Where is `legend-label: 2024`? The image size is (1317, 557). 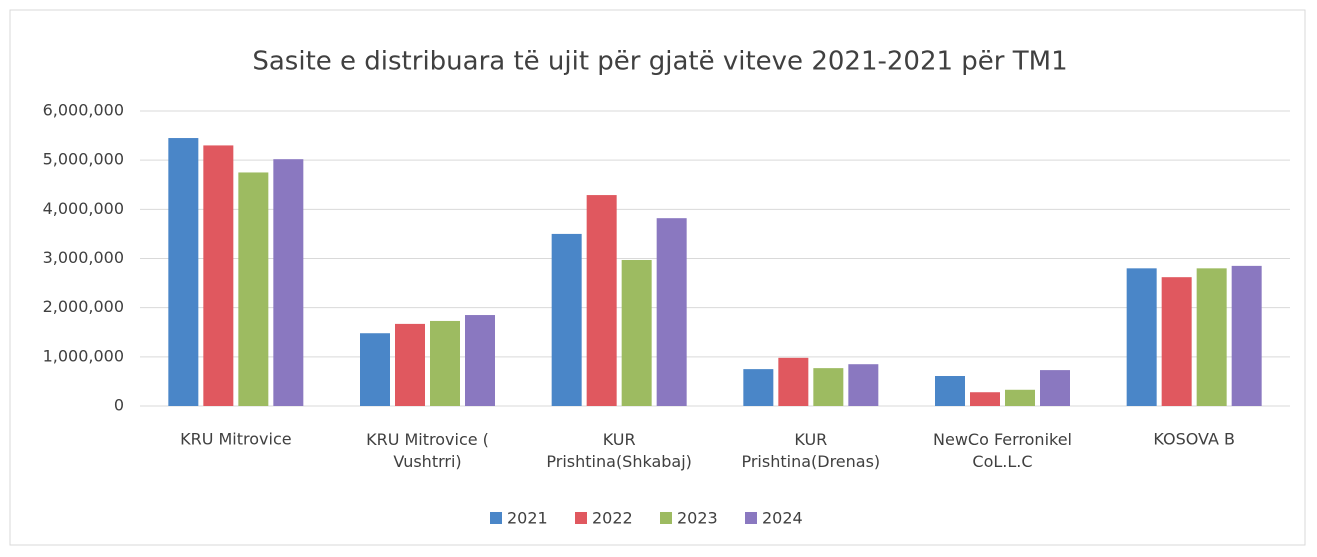 legend-label: 2024 is located at coordinates (782, 518).